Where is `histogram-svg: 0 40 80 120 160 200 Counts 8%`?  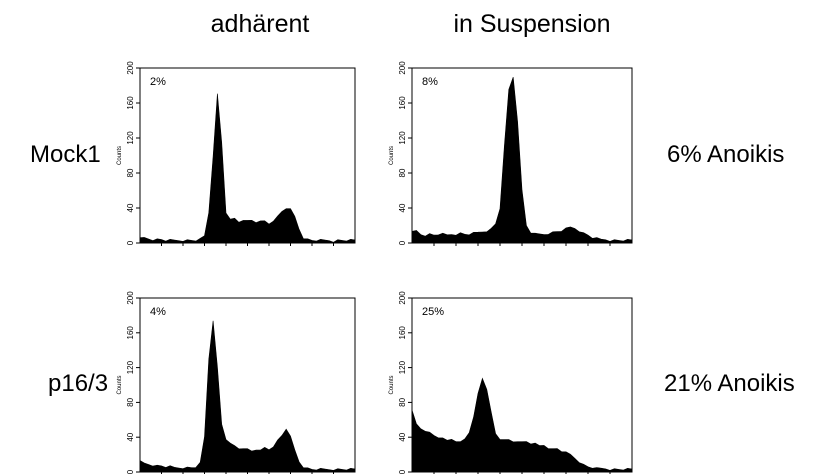
histogram-svg: 0 40 80 120 160 200 Counts 8% is located at coordinates (511, 153).